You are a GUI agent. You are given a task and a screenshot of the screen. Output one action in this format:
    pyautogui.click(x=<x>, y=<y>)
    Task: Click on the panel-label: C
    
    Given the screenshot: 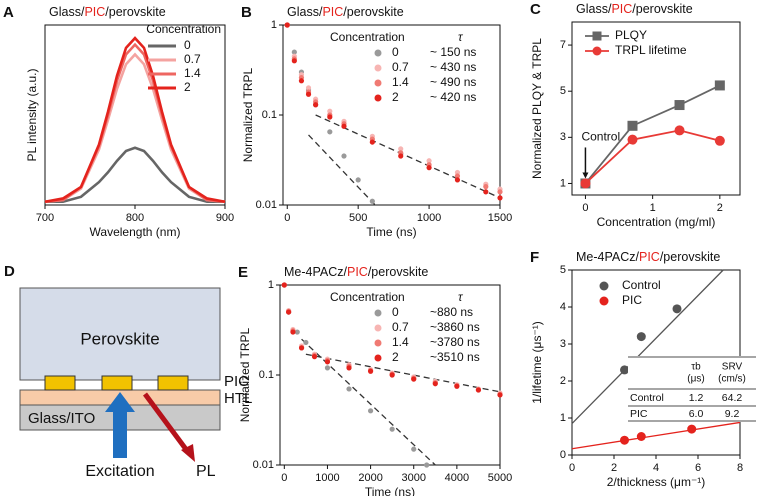 What is the action you would take?
    pyautogui.click(x=535, y=9)
    